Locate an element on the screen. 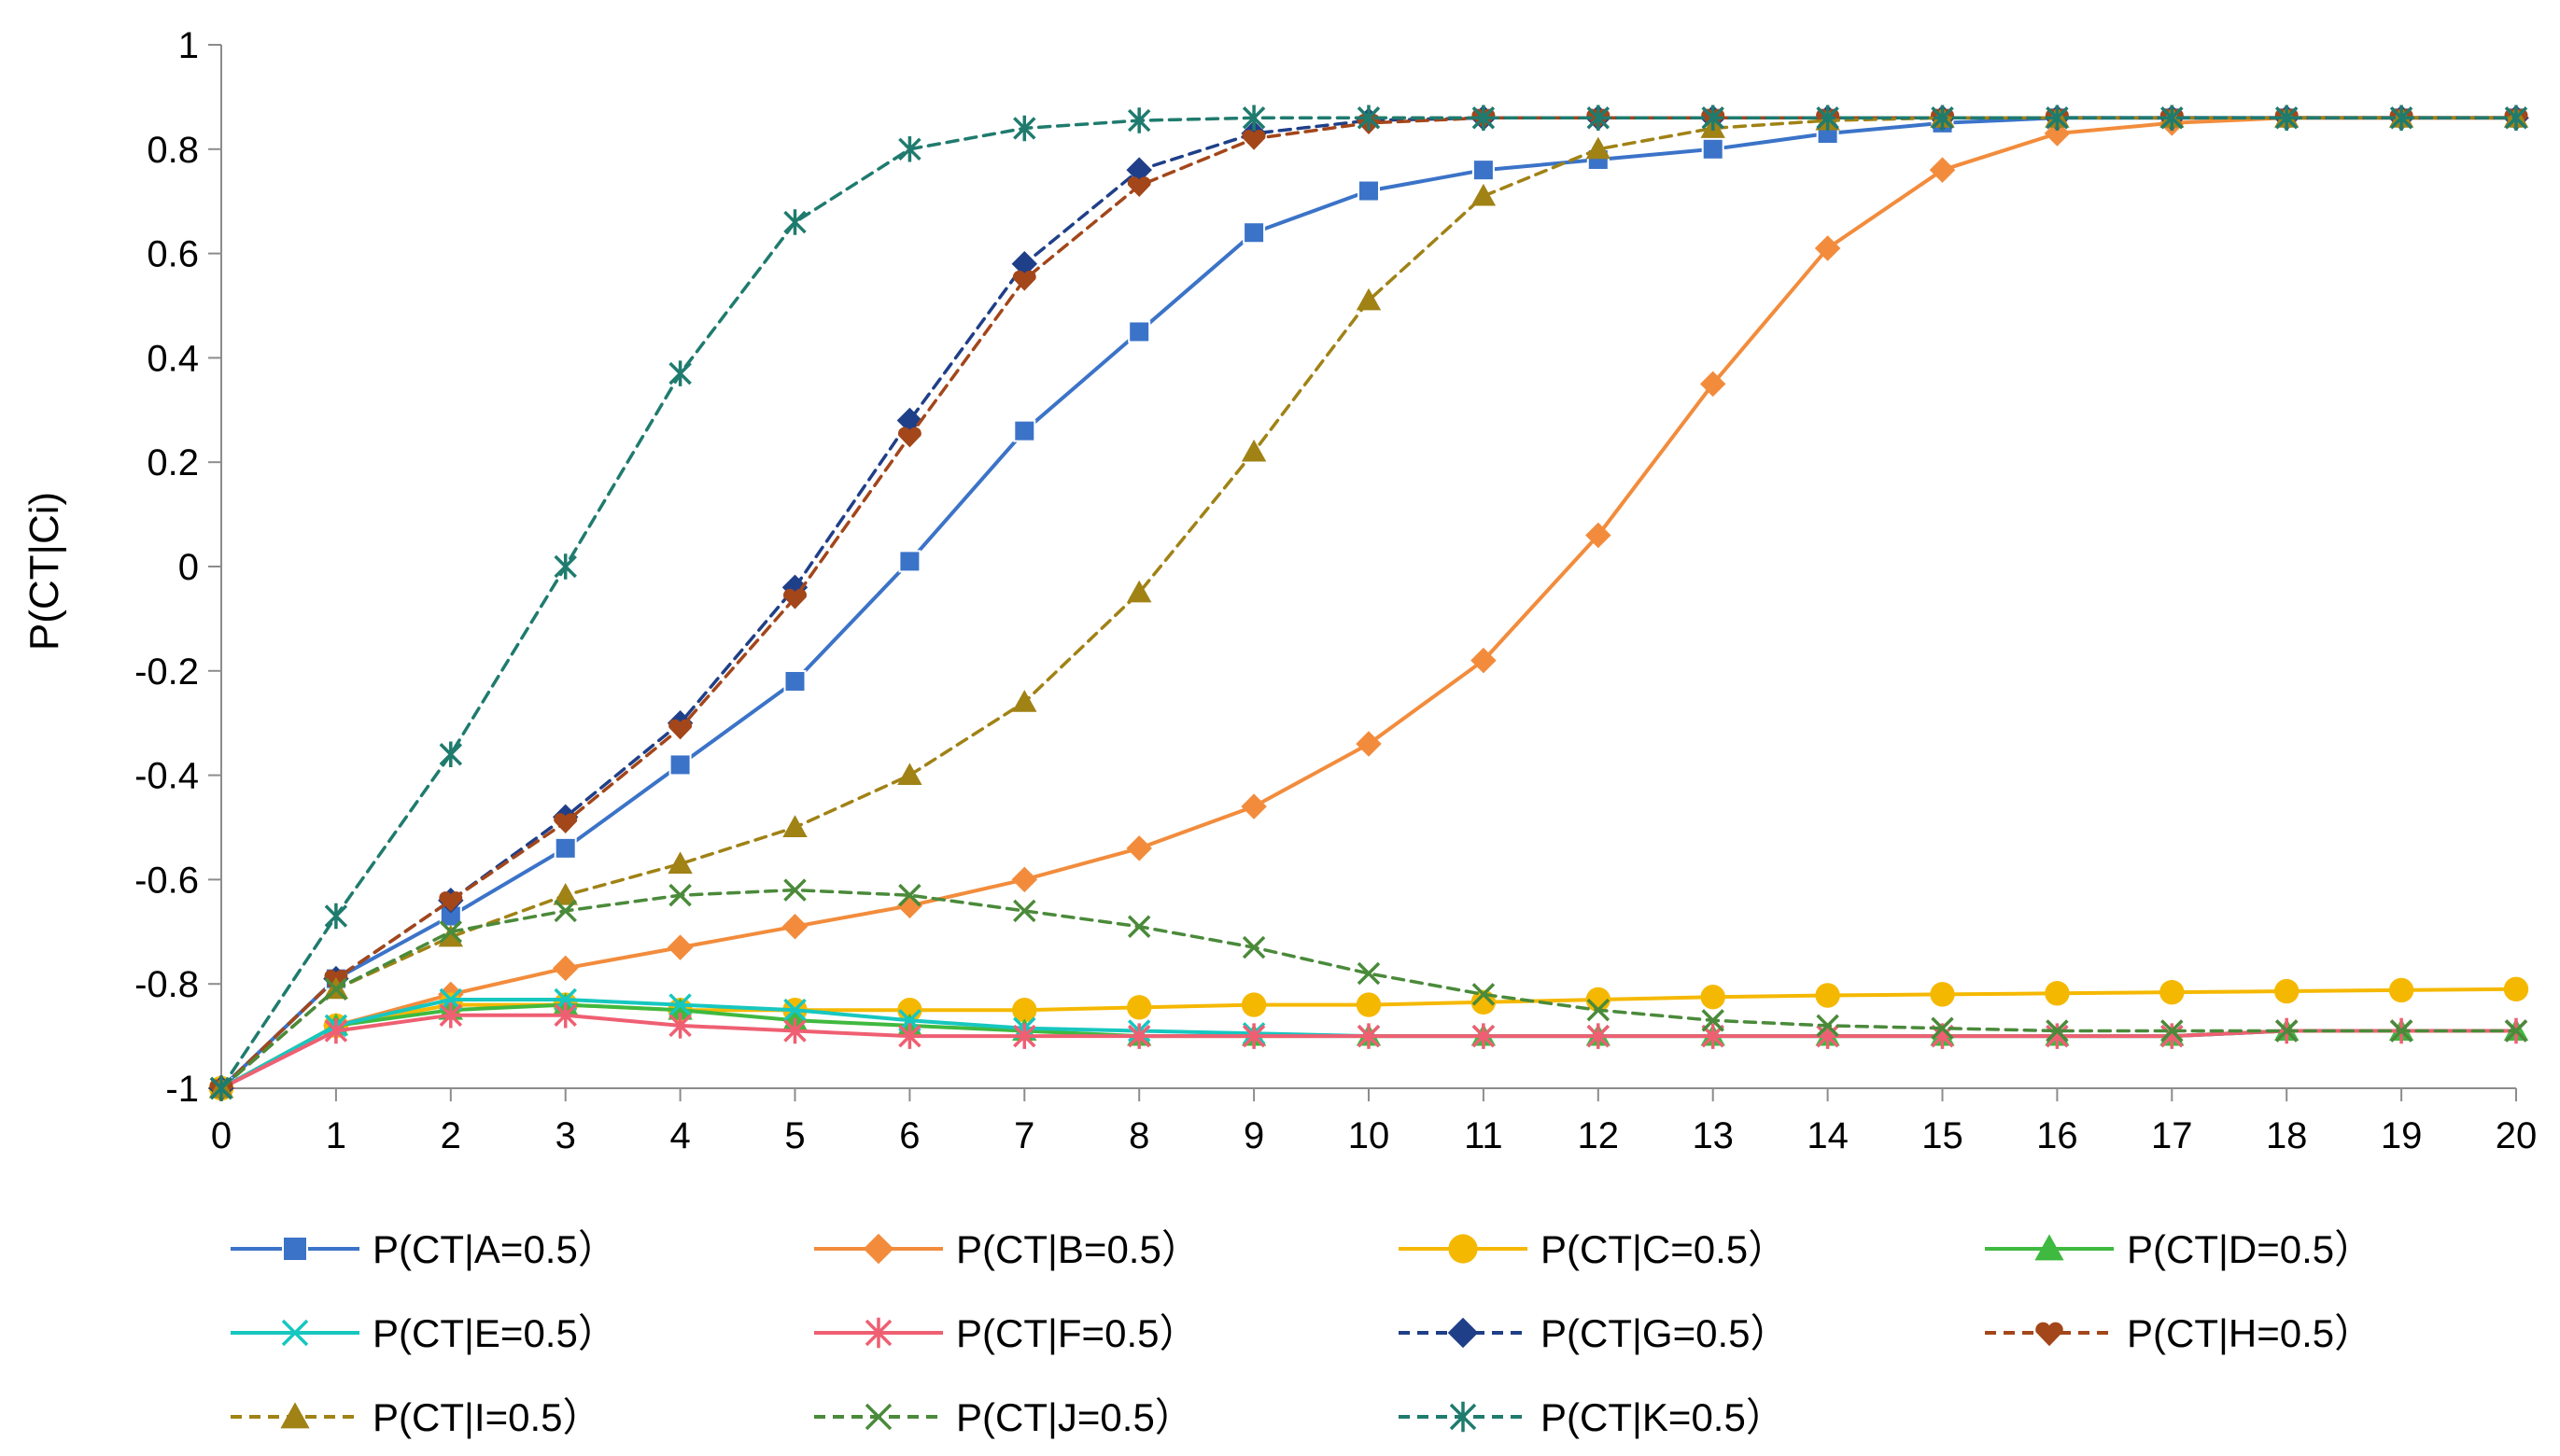 This screenshot has height=1456, width=2560. x-tick-label: 4 is located at coordinates (679, 1135).